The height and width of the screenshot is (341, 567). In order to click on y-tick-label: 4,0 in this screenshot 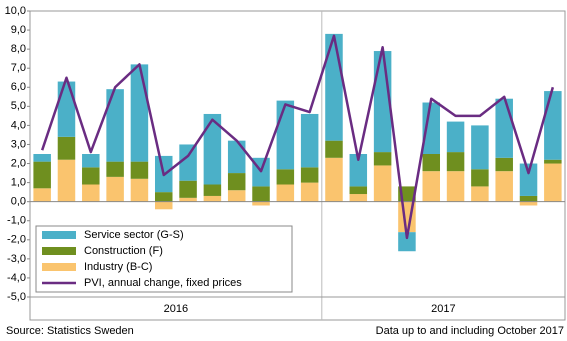, I will do `click(18, 125)`.